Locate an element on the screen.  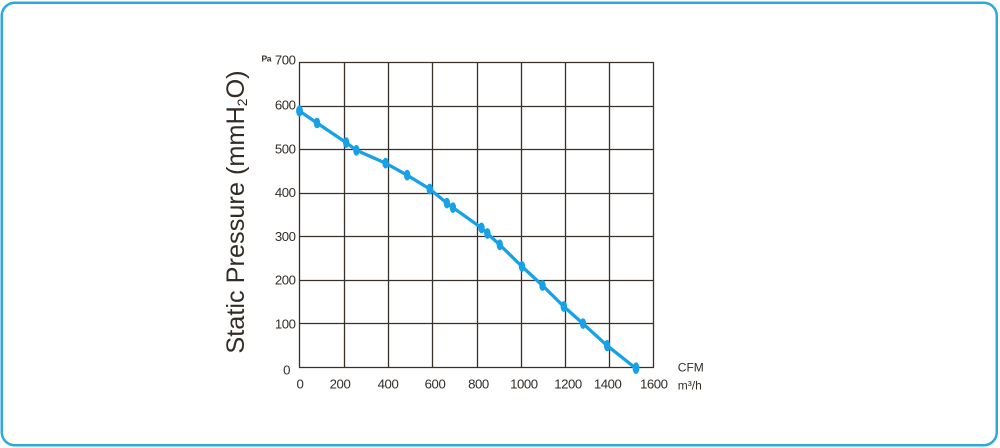
svg-text: 1600 is located at coordinates (654, 383).